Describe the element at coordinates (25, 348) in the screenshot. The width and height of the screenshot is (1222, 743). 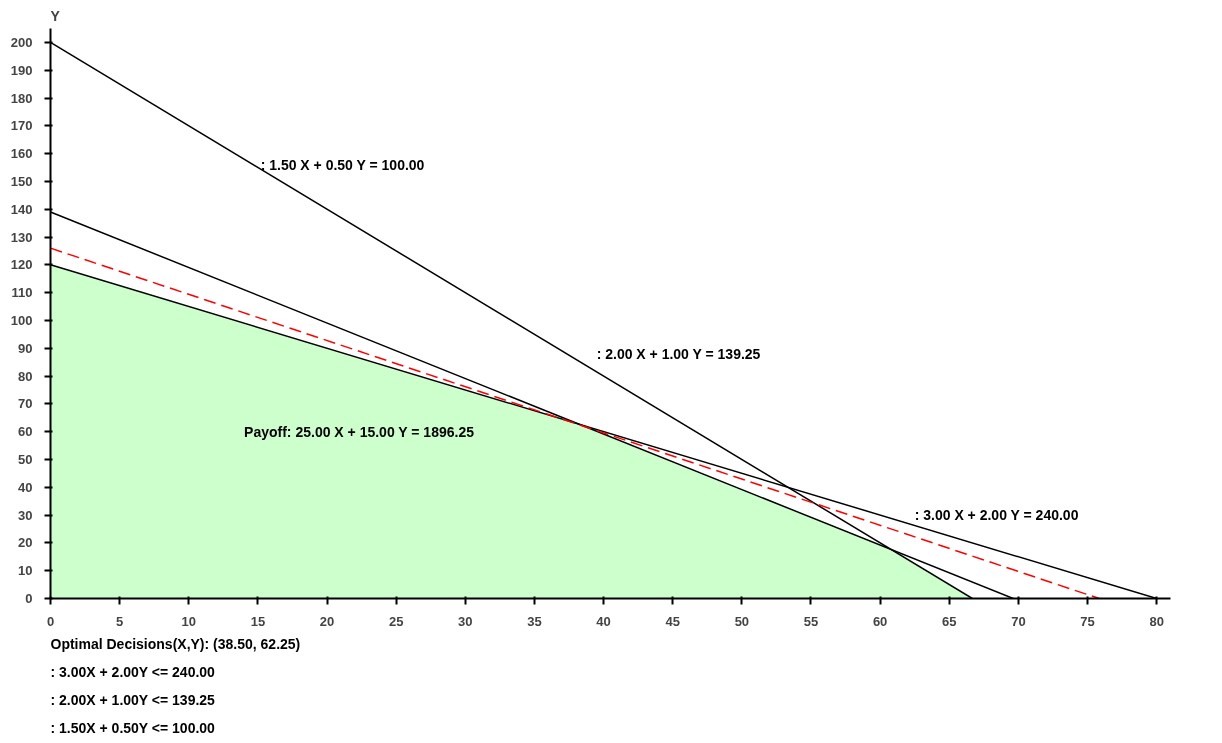
I see `y-tick-label: 90` at that location.